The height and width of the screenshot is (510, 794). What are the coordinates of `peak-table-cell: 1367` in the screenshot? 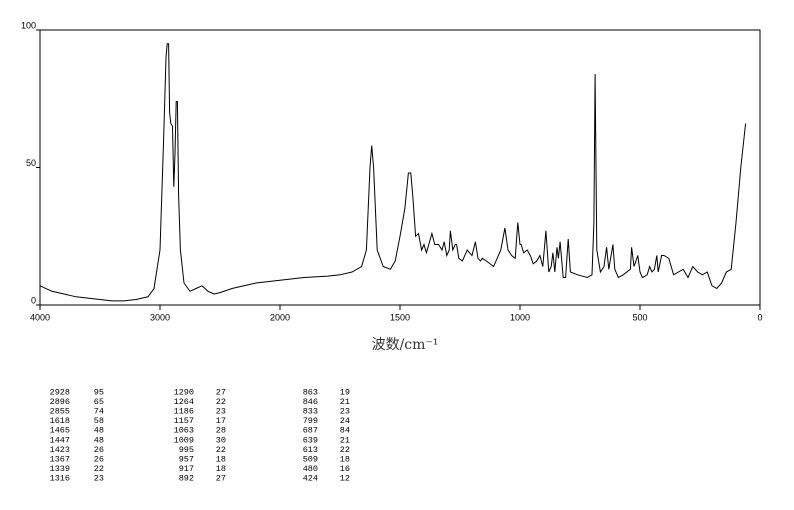 It's located at (60, 459).